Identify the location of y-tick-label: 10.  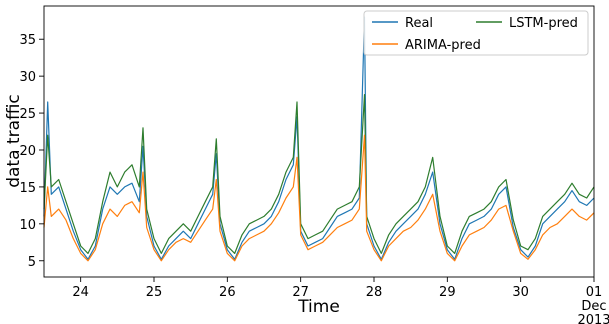
(27, 225).